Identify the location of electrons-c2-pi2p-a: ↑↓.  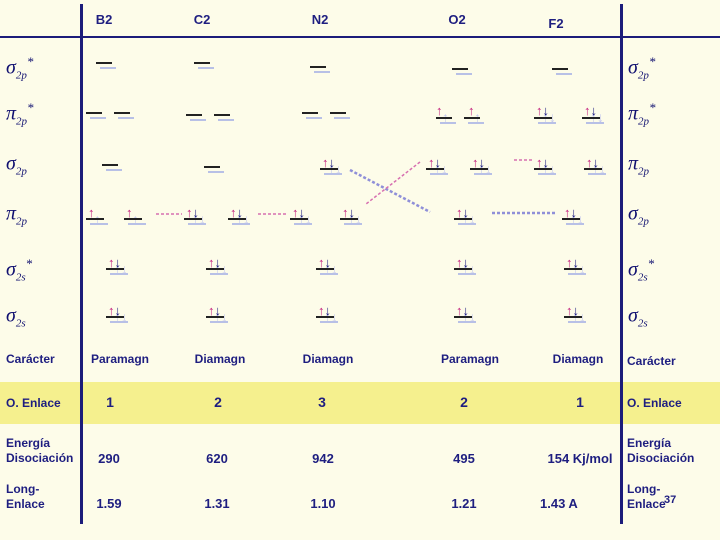
(192, 213).